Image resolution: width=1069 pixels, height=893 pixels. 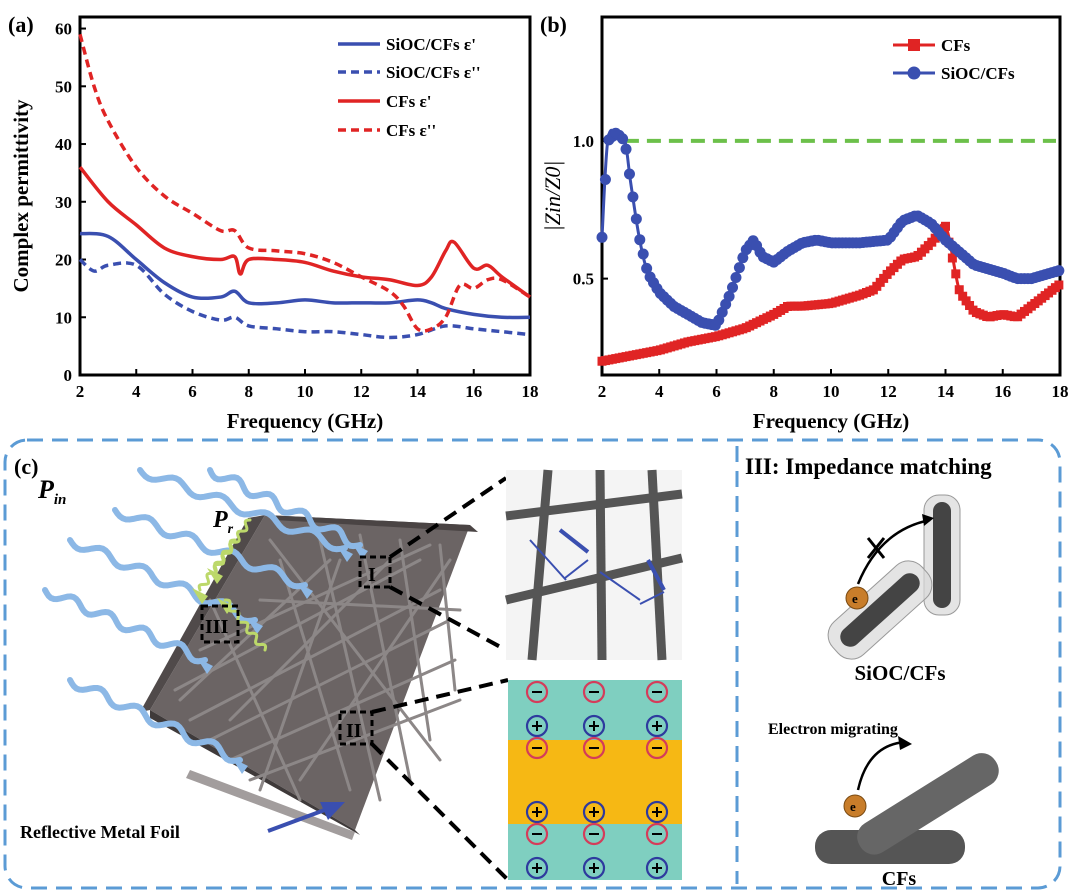 I want to click on panel-a-y-tick-label: 30, so click(x=63, y=202).